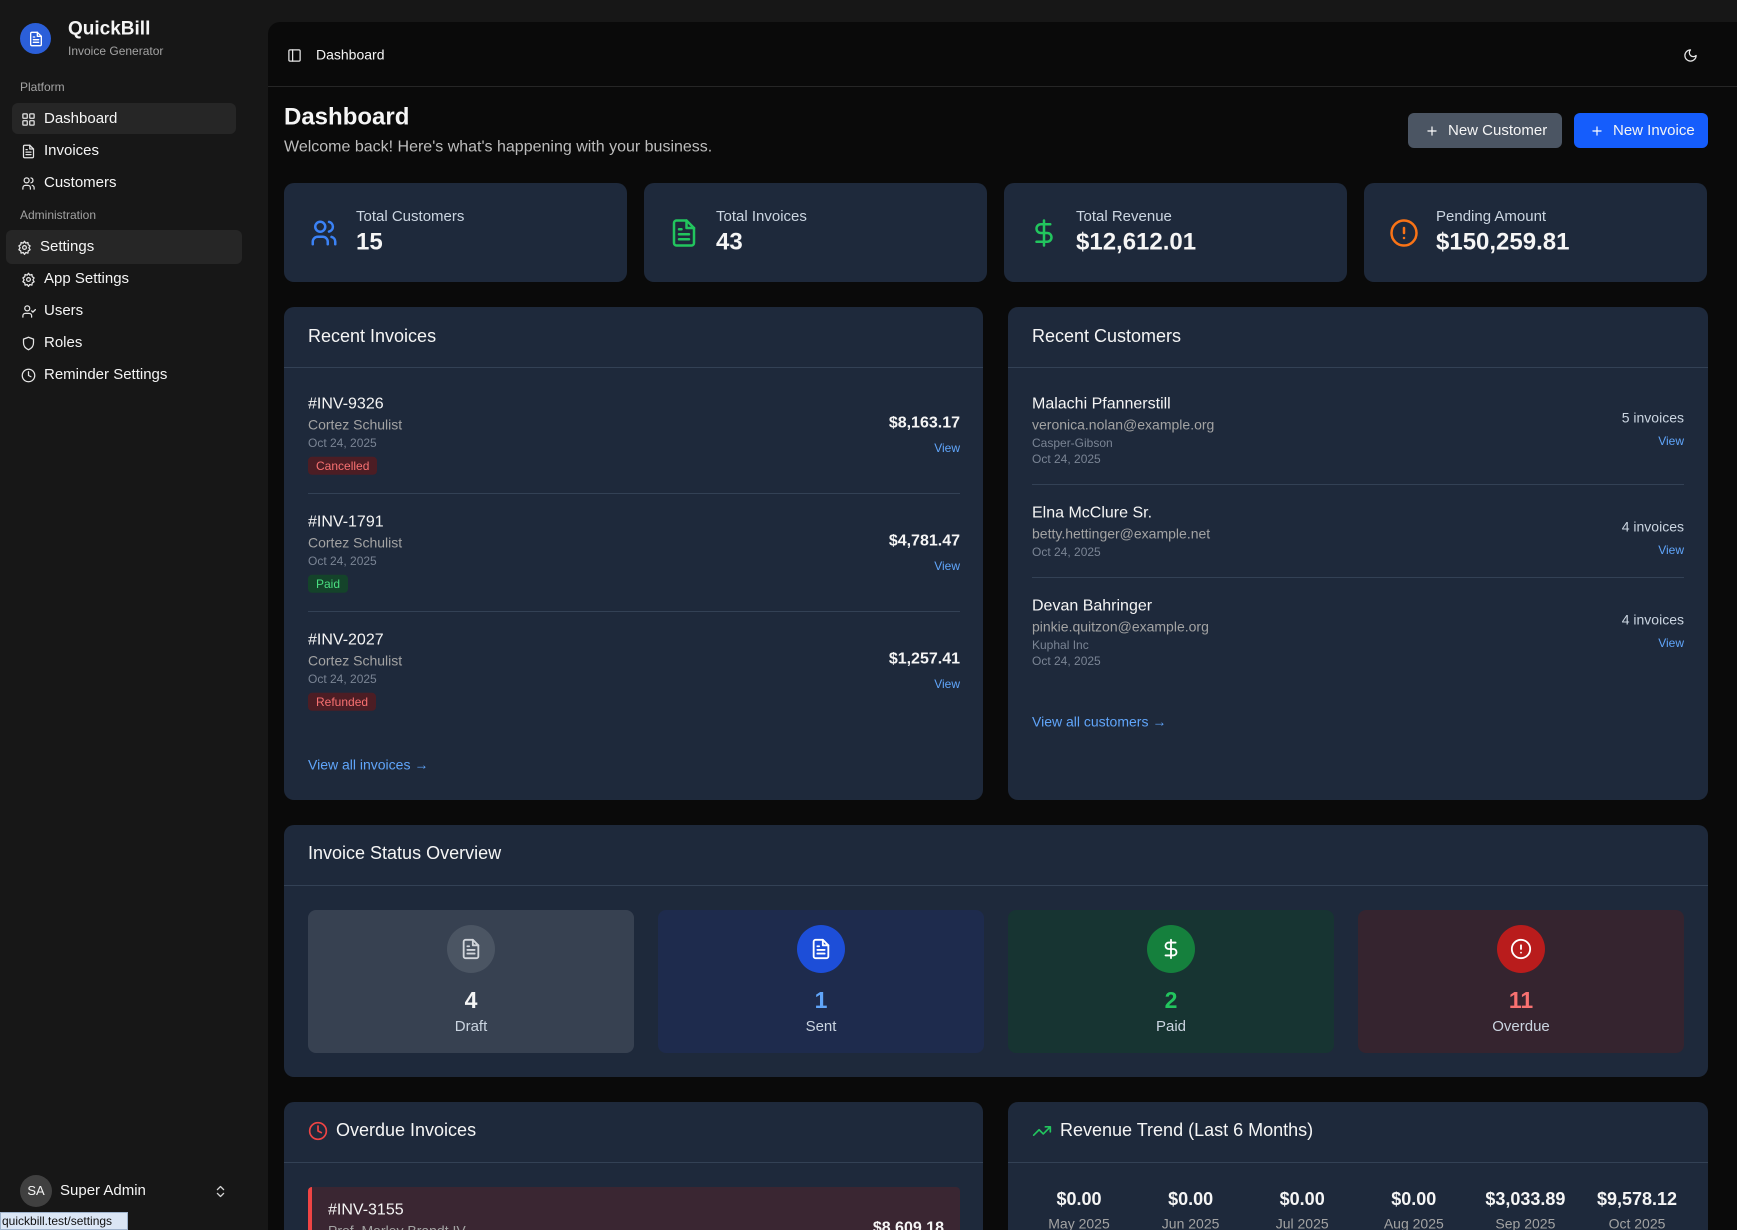  Describe the element at coordinates (406, 1130) in the screenshot. I see `card-title: Overdue Invoices` at that location.